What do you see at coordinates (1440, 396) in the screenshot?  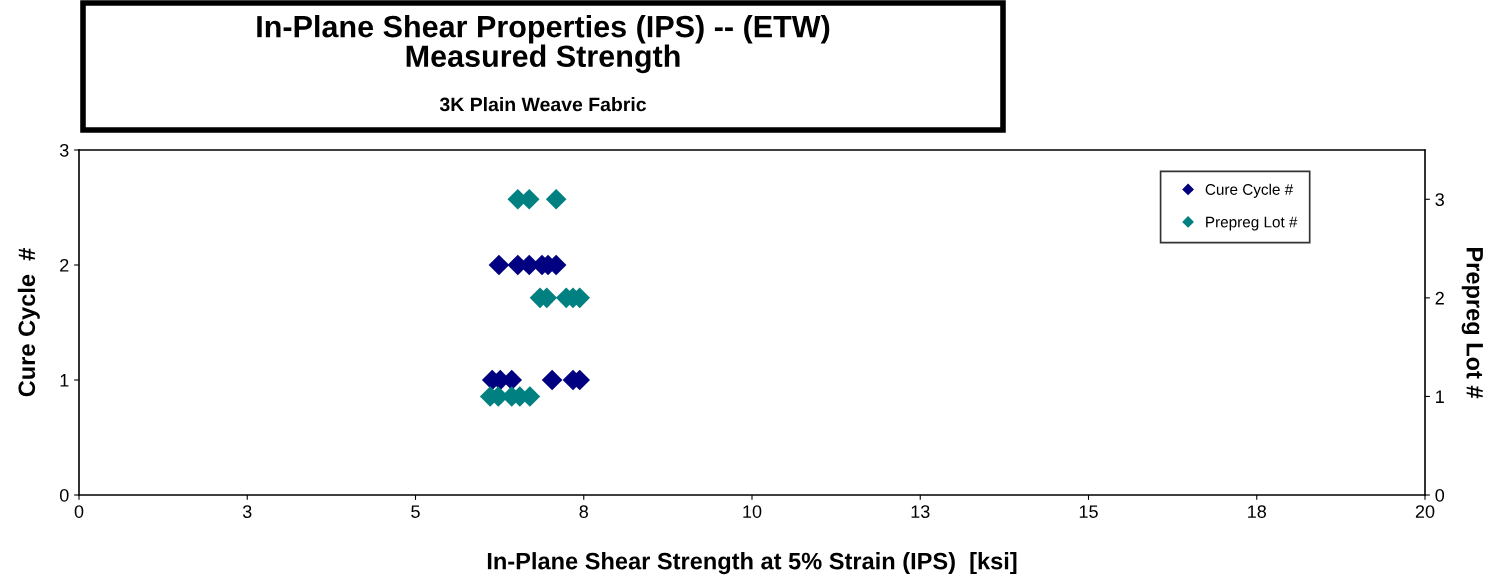 I see `y2-tick-label: 1` at bounding box center [1440, 396].